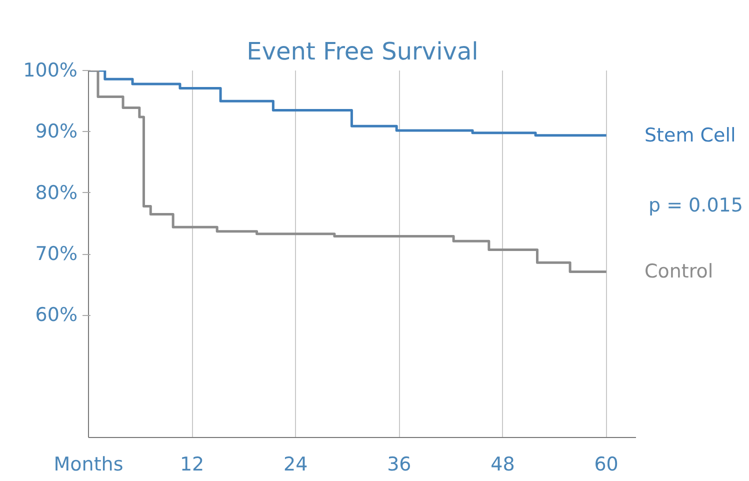 The height and width of the screenshot is (481, 749). Describe the element at coordinates (56, 315) in the screenshot. I see `y-tick-label: 60%` at that location.